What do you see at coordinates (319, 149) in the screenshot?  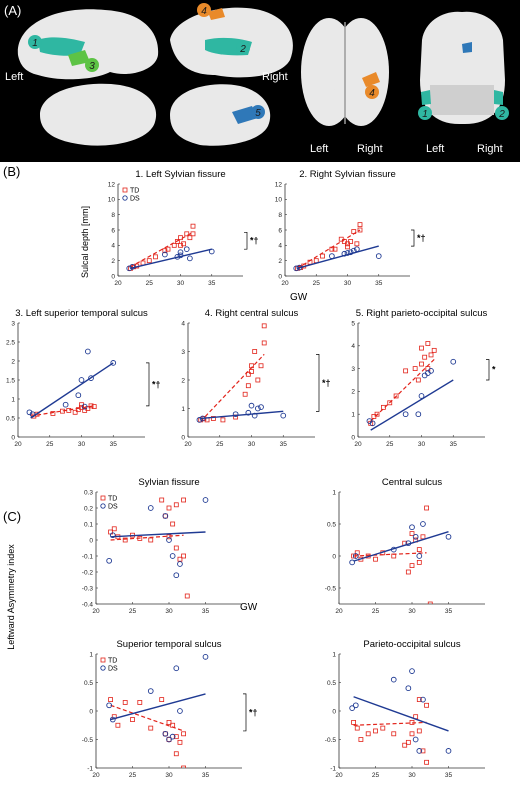 I see `label-top-left: Left` at bounding box center [319, 149].